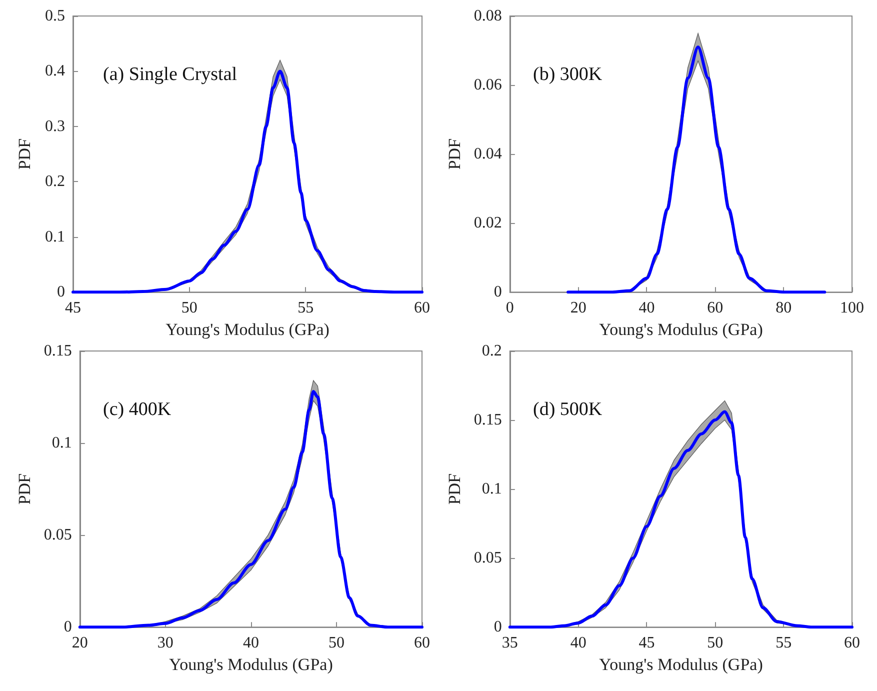 The image size is (877, 691). What do you see at coordinates (165, 643) in the screenshot?
I see `x-tick-label: 30` at bounding box center [165, 643].